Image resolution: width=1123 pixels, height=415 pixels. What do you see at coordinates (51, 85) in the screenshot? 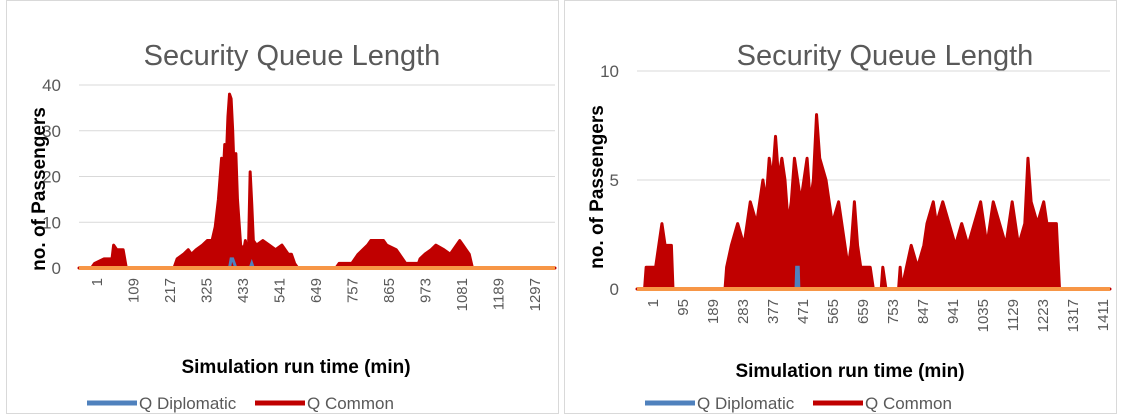
I see `y-tick-label: 40` at bounding box center [51, 85].